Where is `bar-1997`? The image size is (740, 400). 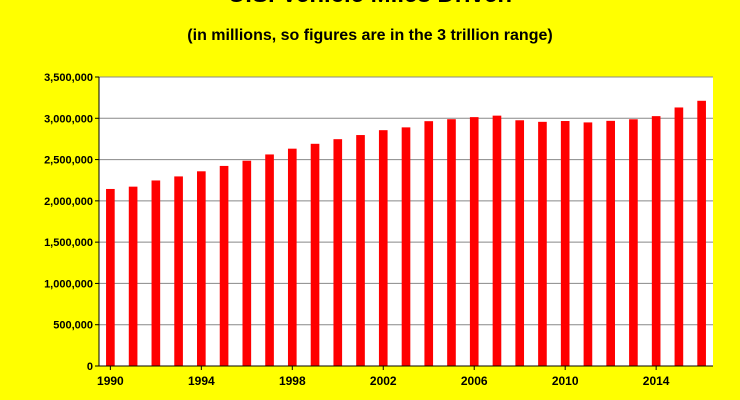
bar-1997 is located at coordinates (269, 260).